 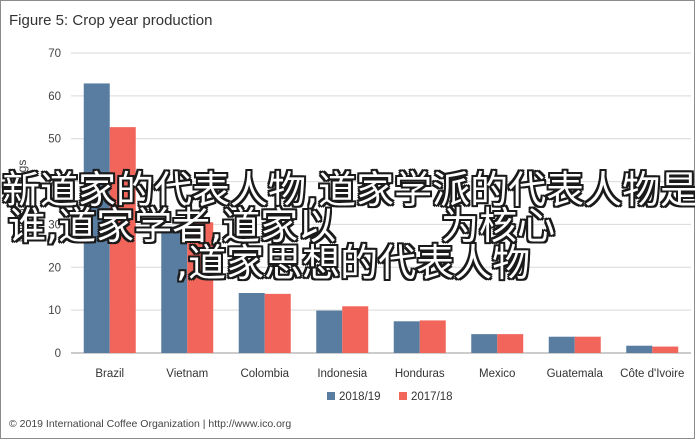 What do you see at coordinates (342, 374) in the screenshot?
I see `x-tick-label: Indonesia` at bounding box center [342, 374].